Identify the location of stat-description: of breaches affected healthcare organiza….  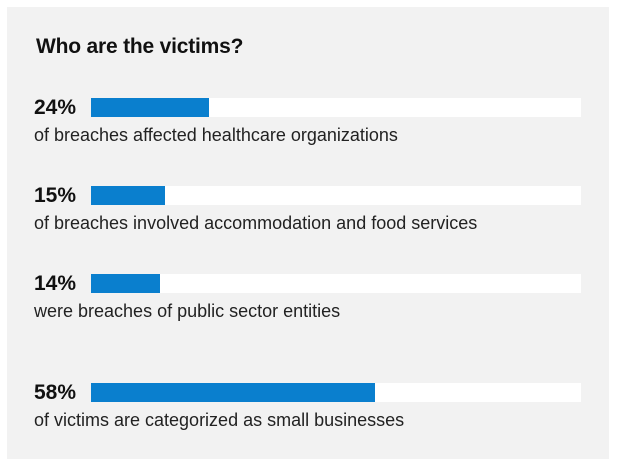
(216, 135).